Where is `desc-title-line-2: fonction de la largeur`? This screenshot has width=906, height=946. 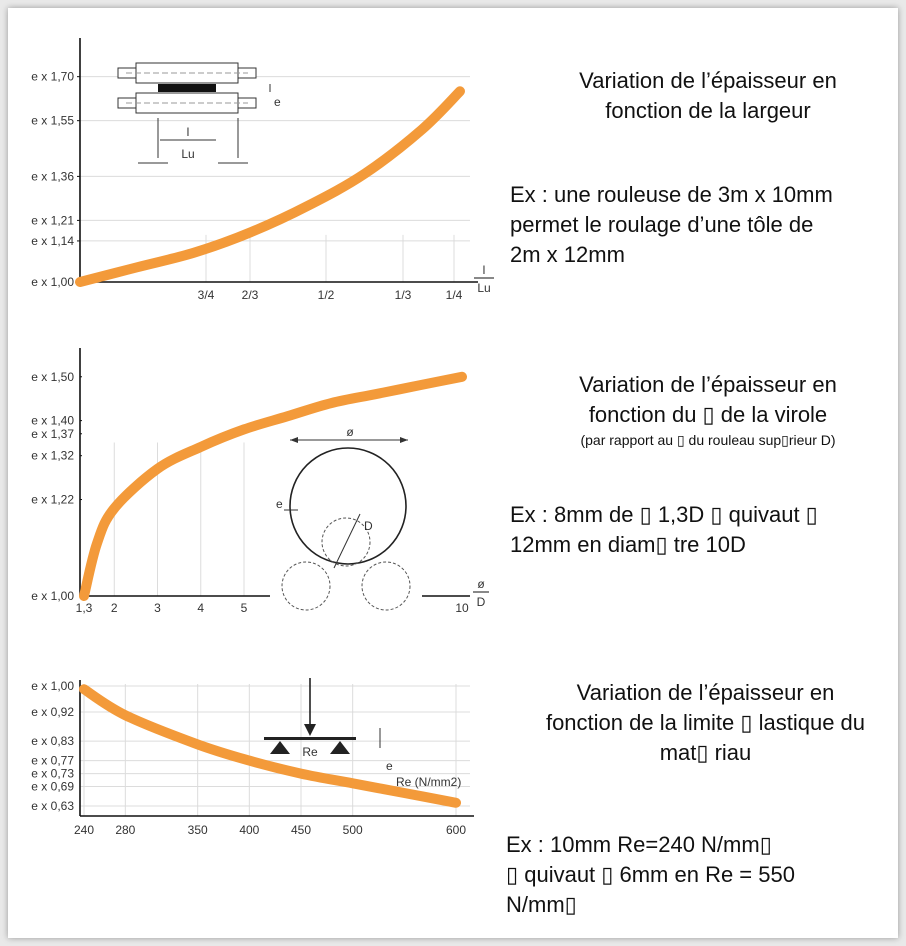 desc-title-line-2: fonction de la largeur is located at coordinates (708, 110).